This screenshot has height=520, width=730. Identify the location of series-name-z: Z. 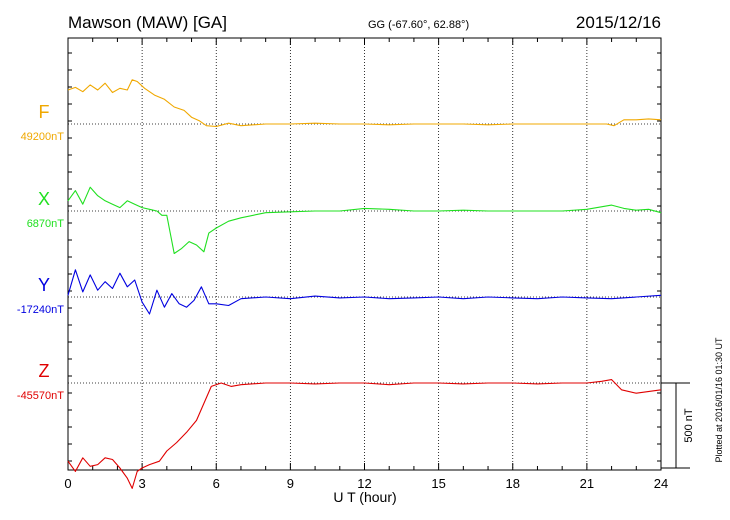
(44, 371).